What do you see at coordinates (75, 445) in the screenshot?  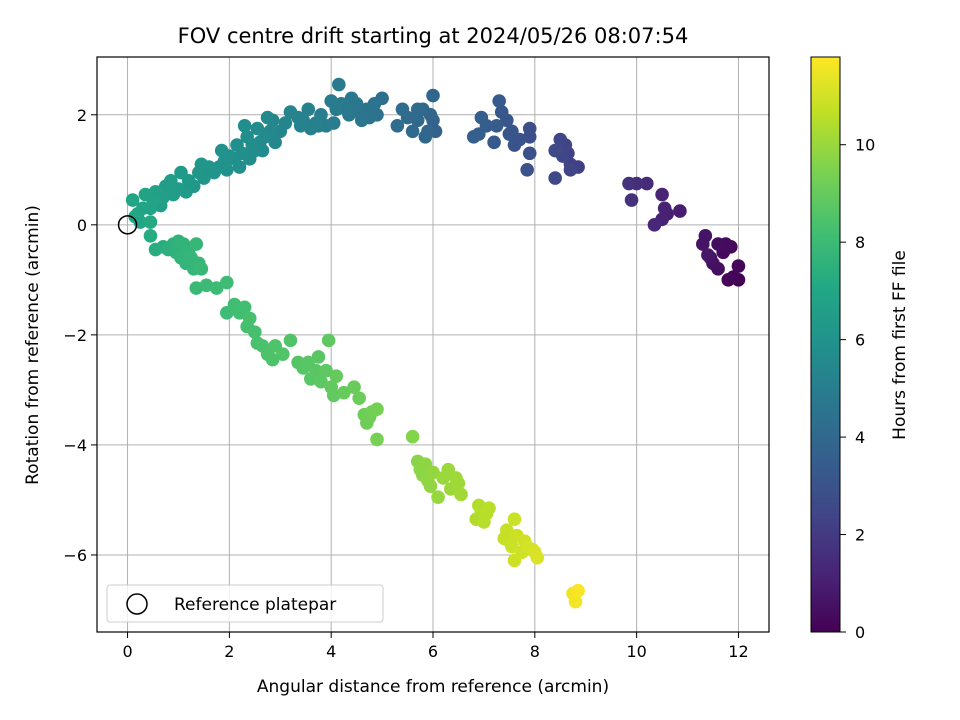 I see `y-tick-label: −4` at bounding box center [75, 445].